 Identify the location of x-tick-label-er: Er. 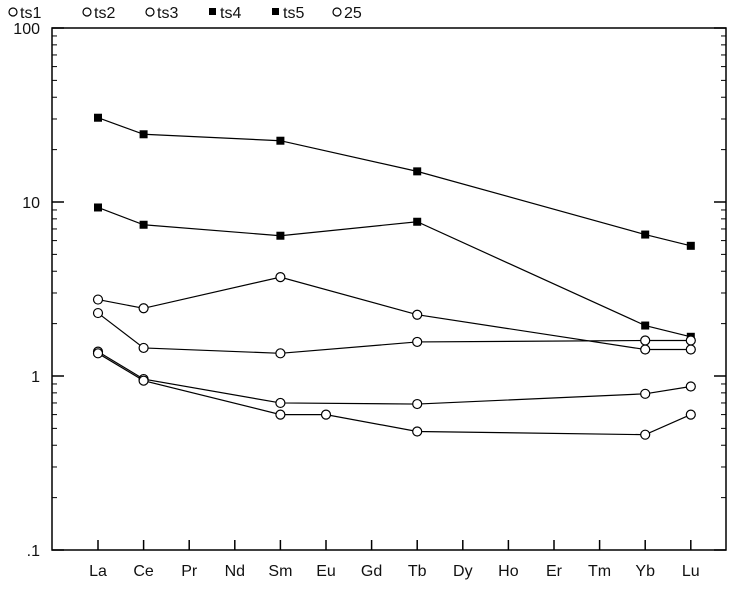
(554, 571).